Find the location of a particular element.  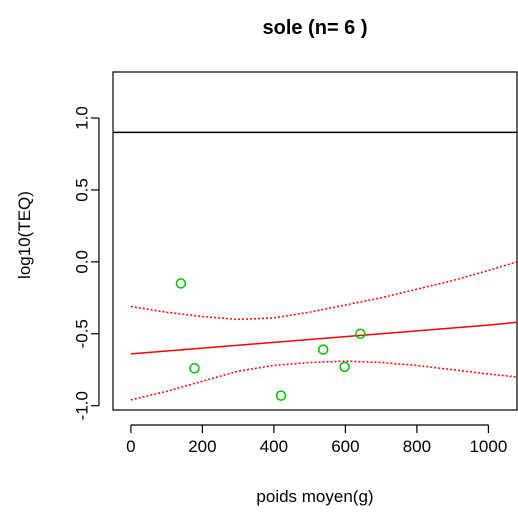

x-axis-label: poids moyen(g) is located at coordinates (314, 496).